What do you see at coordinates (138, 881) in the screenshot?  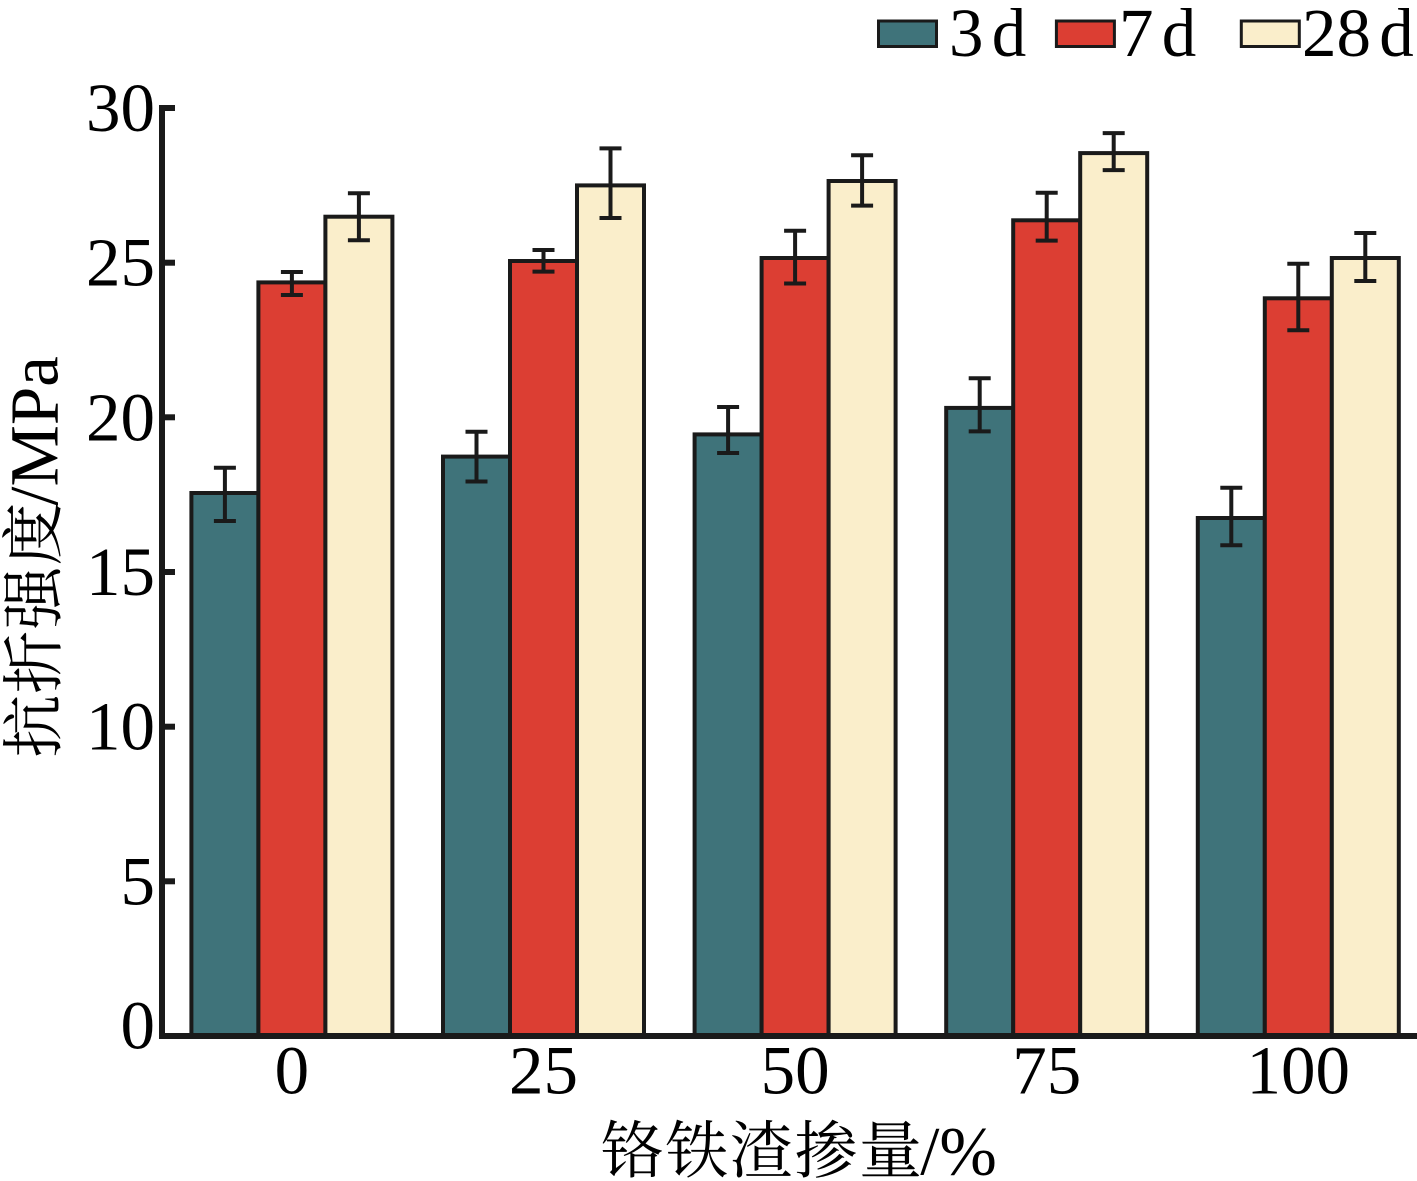 I see `svg-text: 5` at bounding box center [138, 881].